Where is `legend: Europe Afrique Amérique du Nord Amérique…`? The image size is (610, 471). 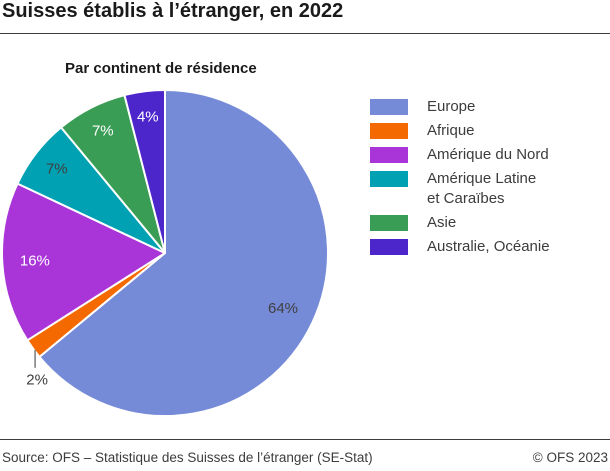 legend: Europe Afrique Amérique du Nord Amérique… is located at coordinates (460, 179).